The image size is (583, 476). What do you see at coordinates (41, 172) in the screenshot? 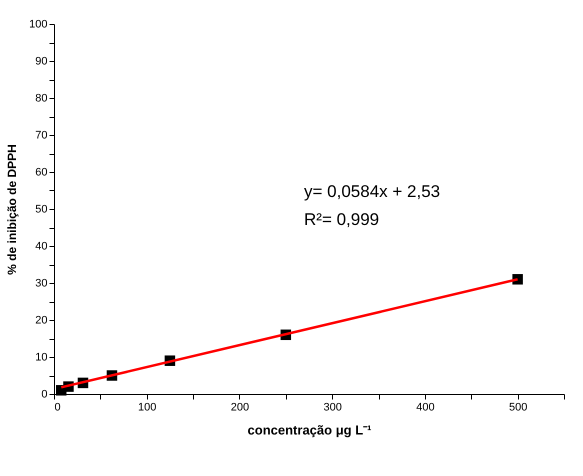
I see `y-tick-label: 60` at bounding box center [41, 172].